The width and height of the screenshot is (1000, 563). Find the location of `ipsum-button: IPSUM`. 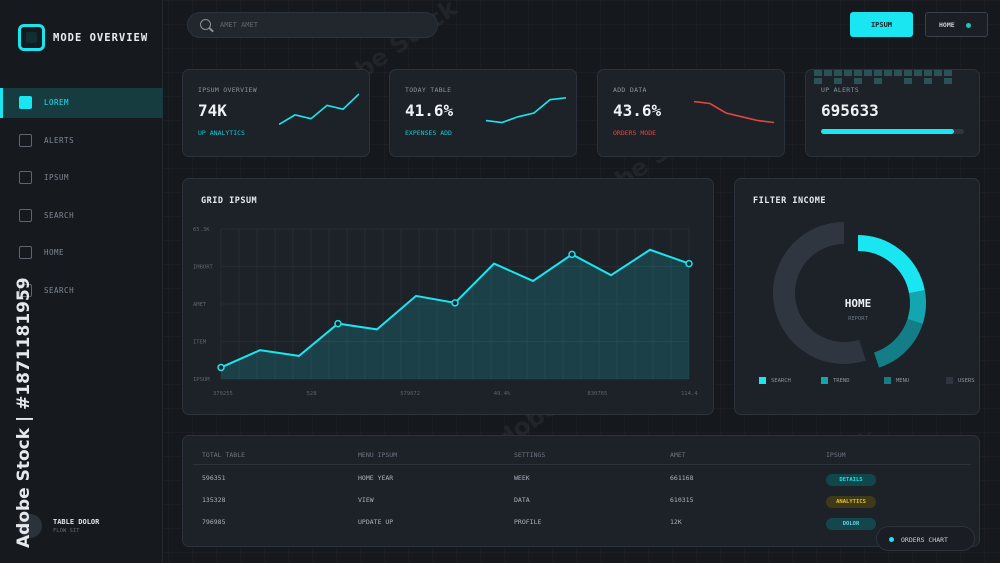

ipsum-button: IPSUM is located at coordinates (881, 24).